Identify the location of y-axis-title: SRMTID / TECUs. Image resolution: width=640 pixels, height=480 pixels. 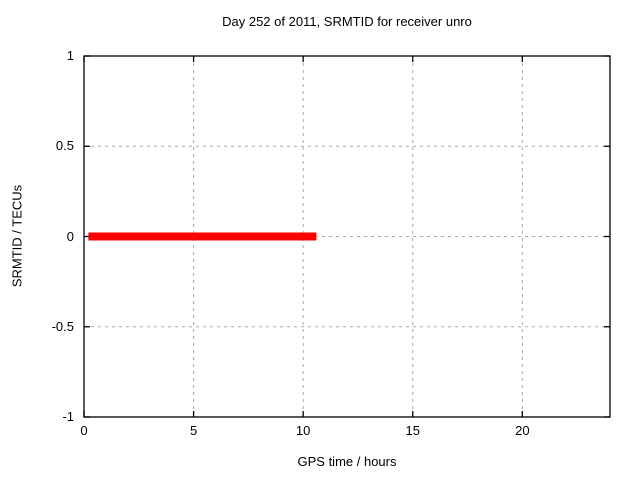
(17, 236).